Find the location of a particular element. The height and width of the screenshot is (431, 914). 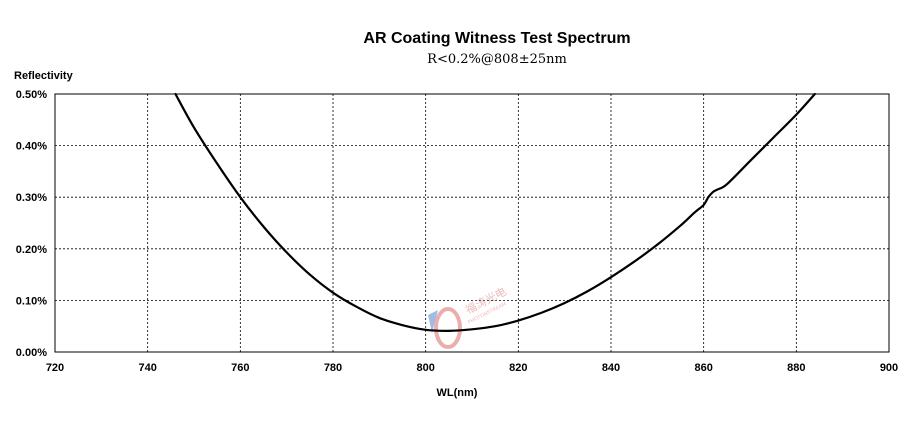

x-tick-label: 740 is located at coordinates (147, 368).